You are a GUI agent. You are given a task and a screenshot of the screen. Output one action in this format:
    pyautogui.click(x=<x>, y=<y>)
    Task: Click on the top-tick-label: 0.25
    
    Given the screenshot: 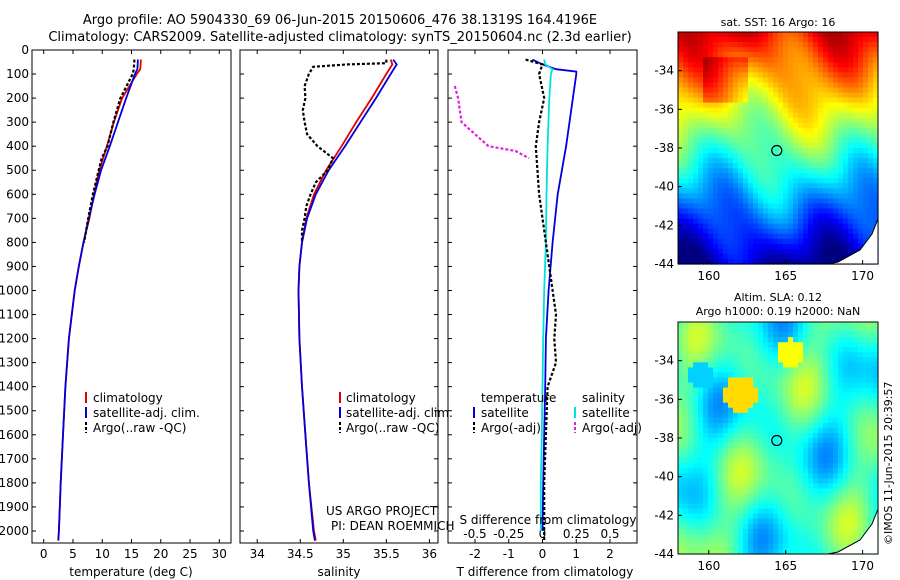 What is the action you would take?
    pyautogui.click(x=576, y=534)
    